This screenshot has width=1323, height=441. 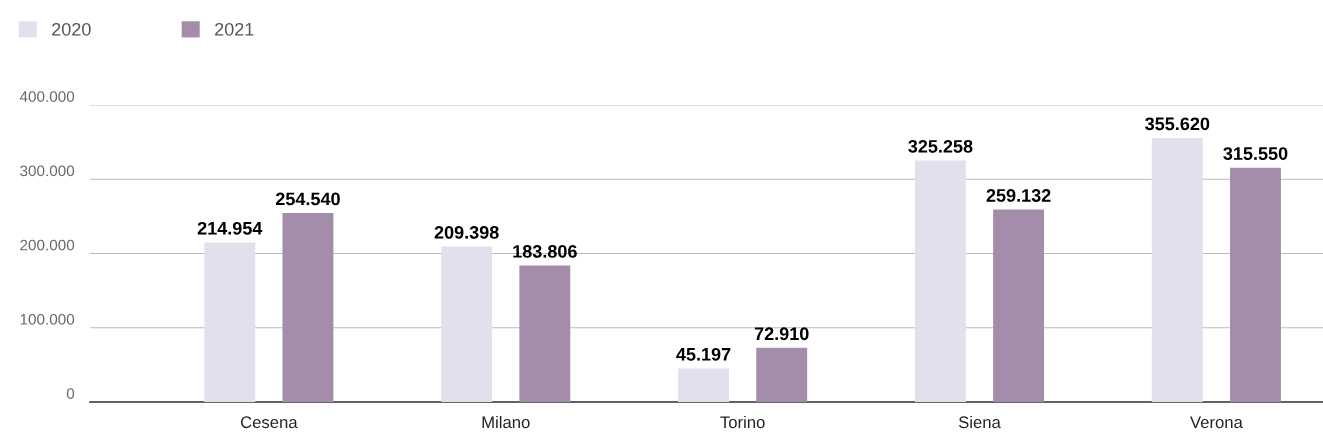 I want to click on data-label: 325.258, so click(x=940, y=146).